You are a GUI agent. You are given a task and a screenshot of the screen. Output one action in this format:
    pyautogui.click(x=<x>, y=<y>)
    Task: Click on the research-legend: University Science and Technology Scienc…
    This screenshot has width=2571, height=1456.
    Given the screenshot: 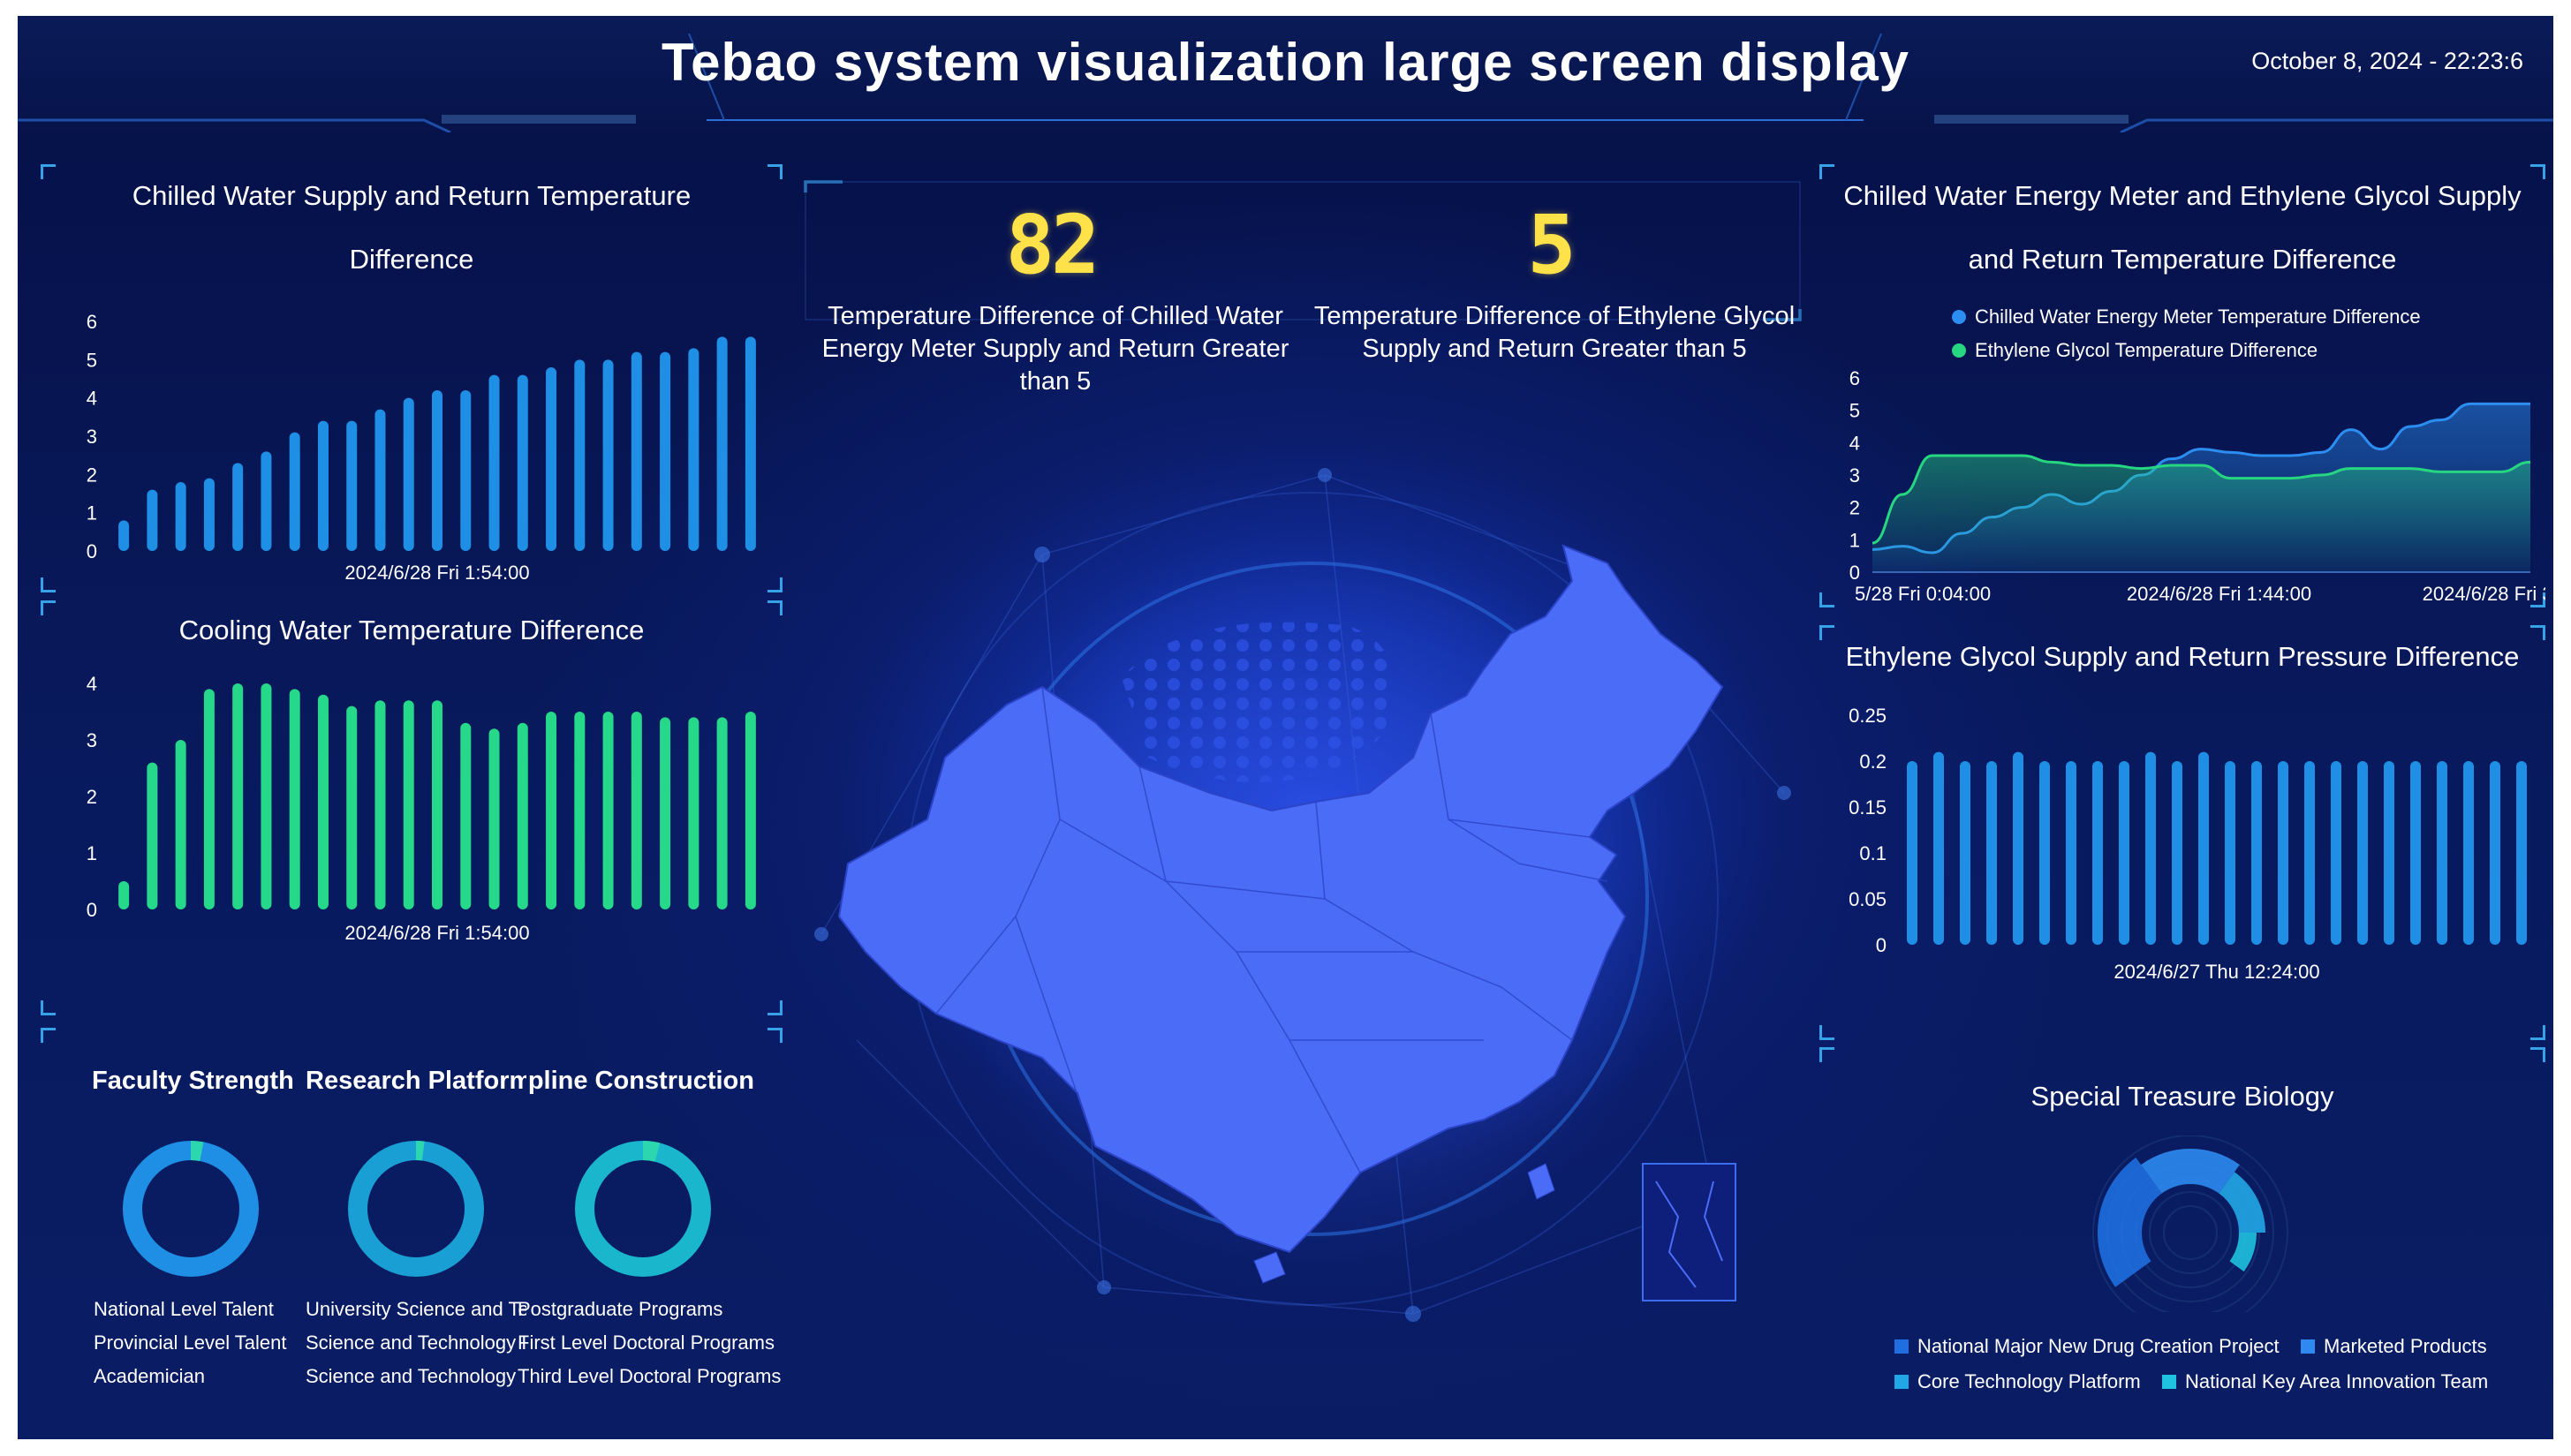 What is the action you would take?
    pyautogui.click(x=416, y=1343)
    